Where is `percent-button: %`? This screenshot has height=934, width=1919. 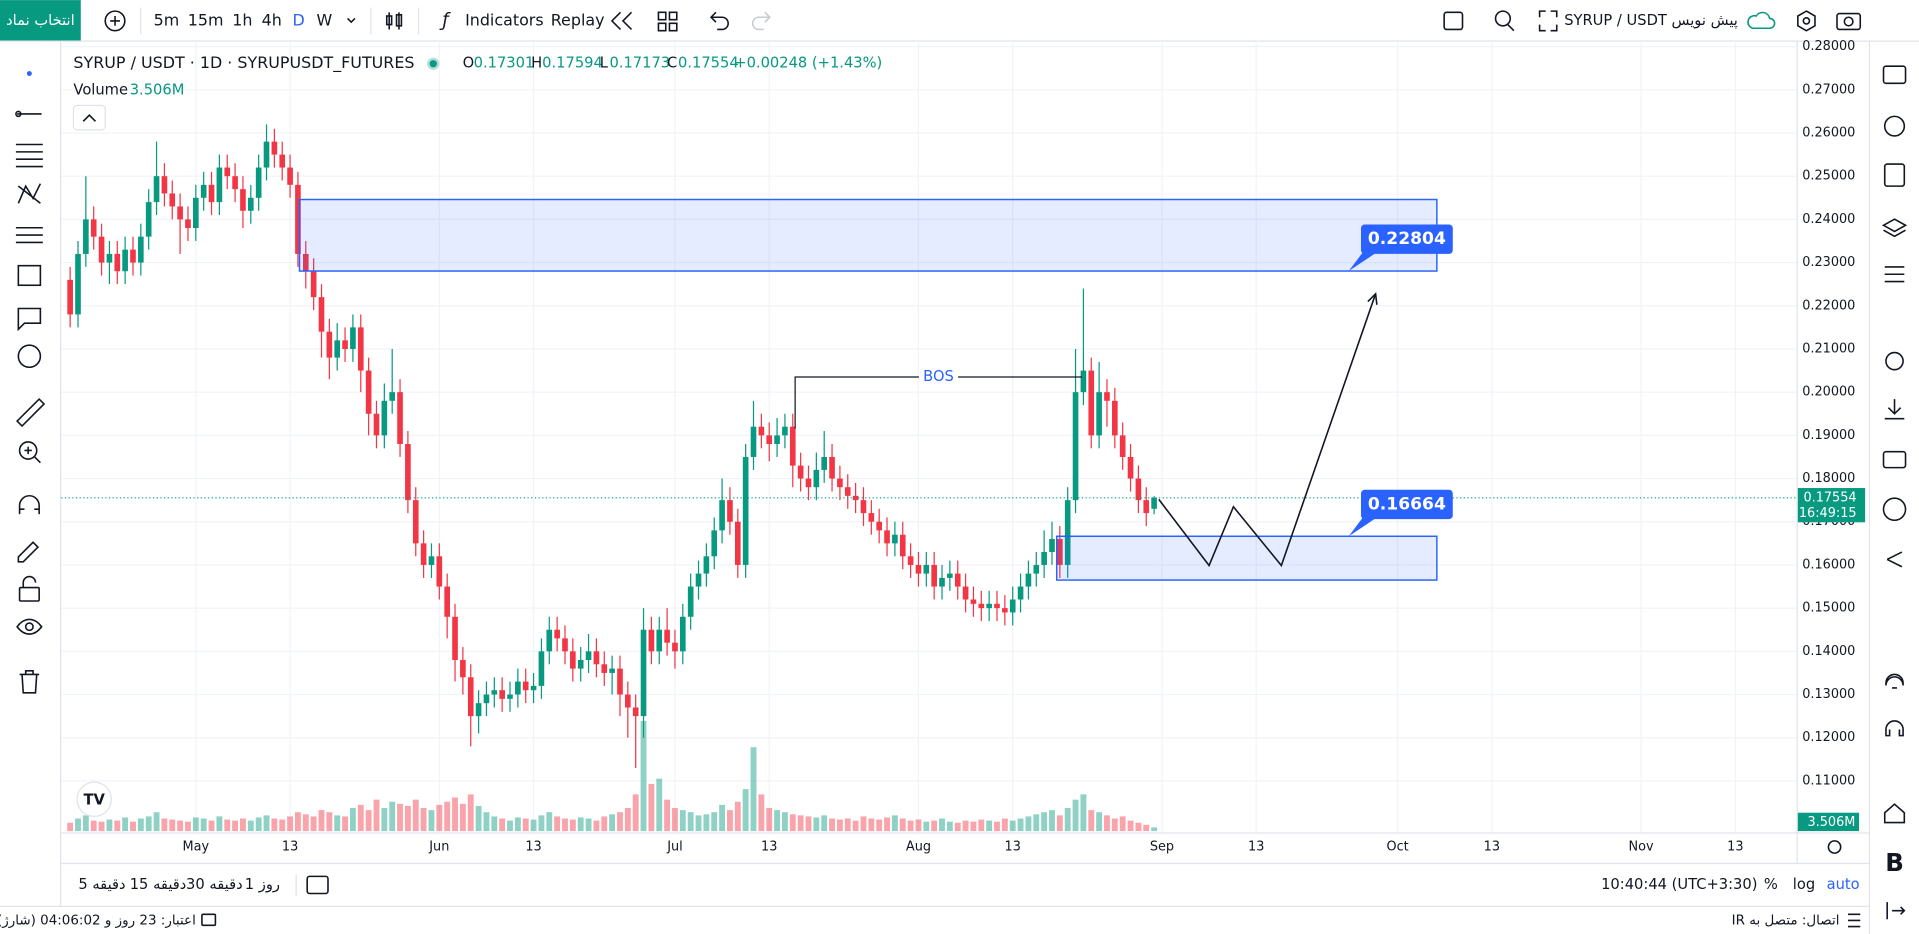 percent-button: % is located at coordinates (1771, 884).